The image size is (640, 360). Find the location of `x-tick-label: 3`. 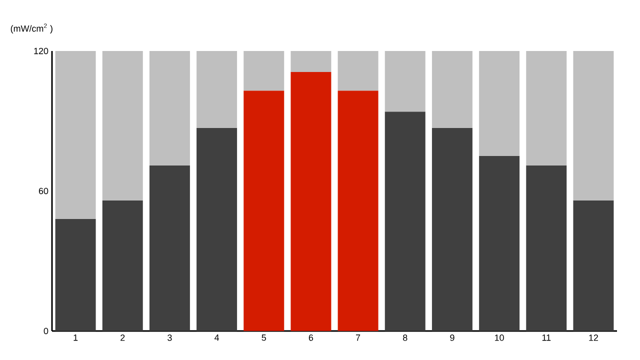

x-tick-label: 3 is located at coordinates (170, 337).